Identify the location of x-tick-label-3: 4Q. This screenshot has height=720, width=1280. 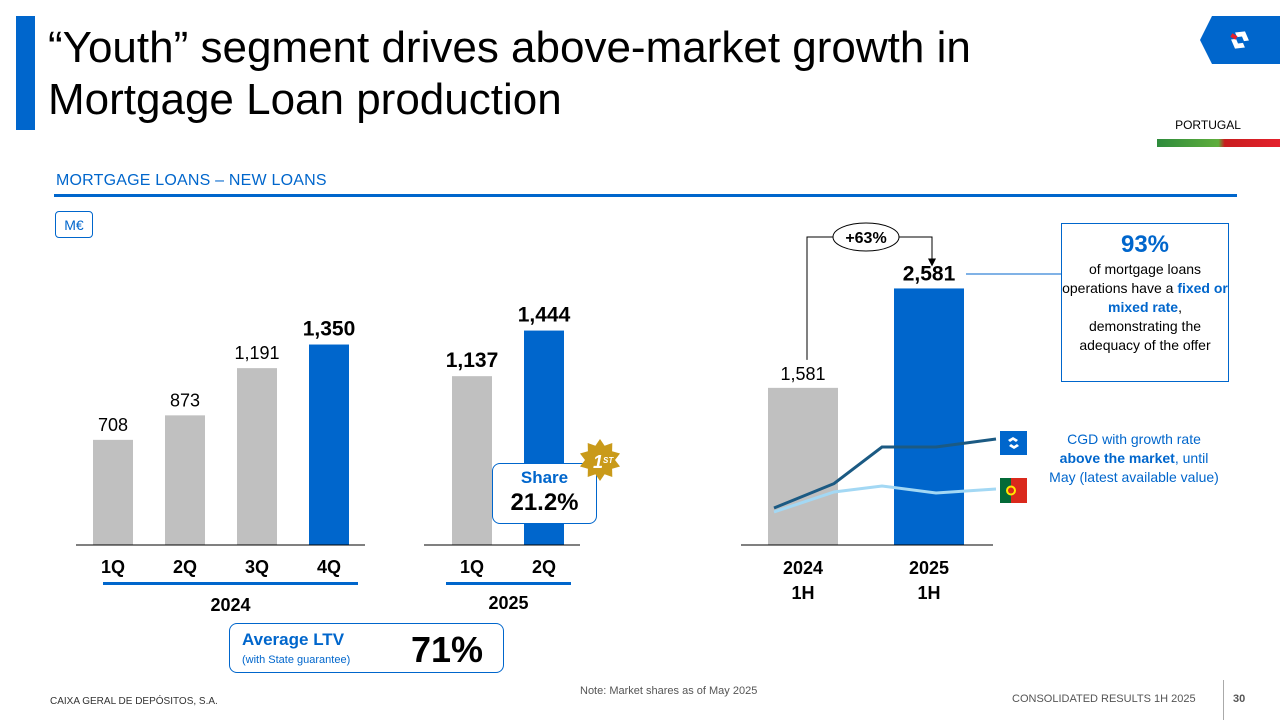
(329, 567).